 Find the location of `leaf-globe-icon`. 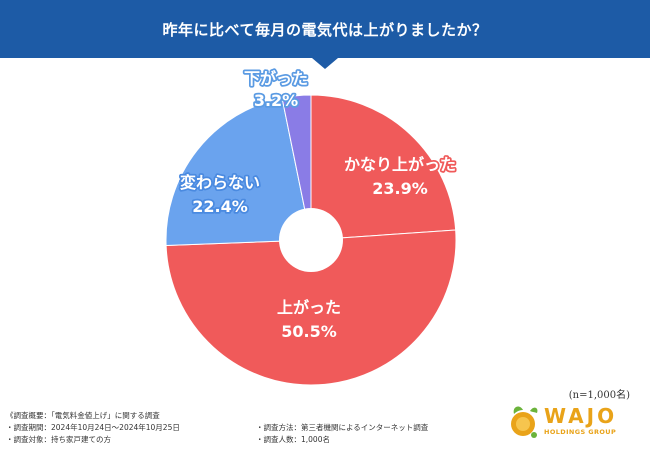

leaf-globe-icon is located at coordinates (524, 422).